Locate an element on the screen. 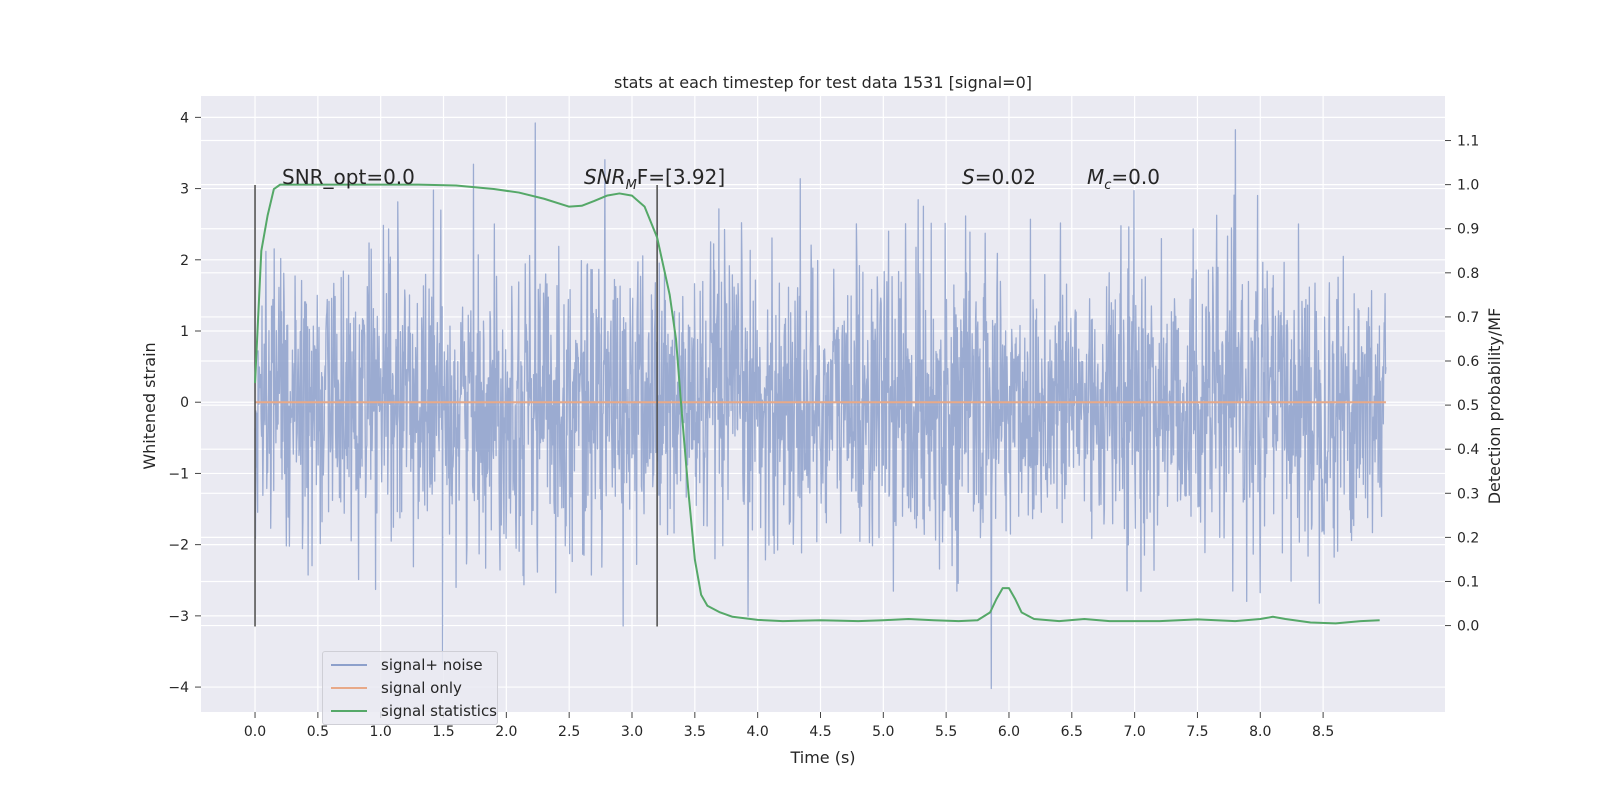  legend-item-signal-noise: signal+ noise is located at coordinates (407, 665).